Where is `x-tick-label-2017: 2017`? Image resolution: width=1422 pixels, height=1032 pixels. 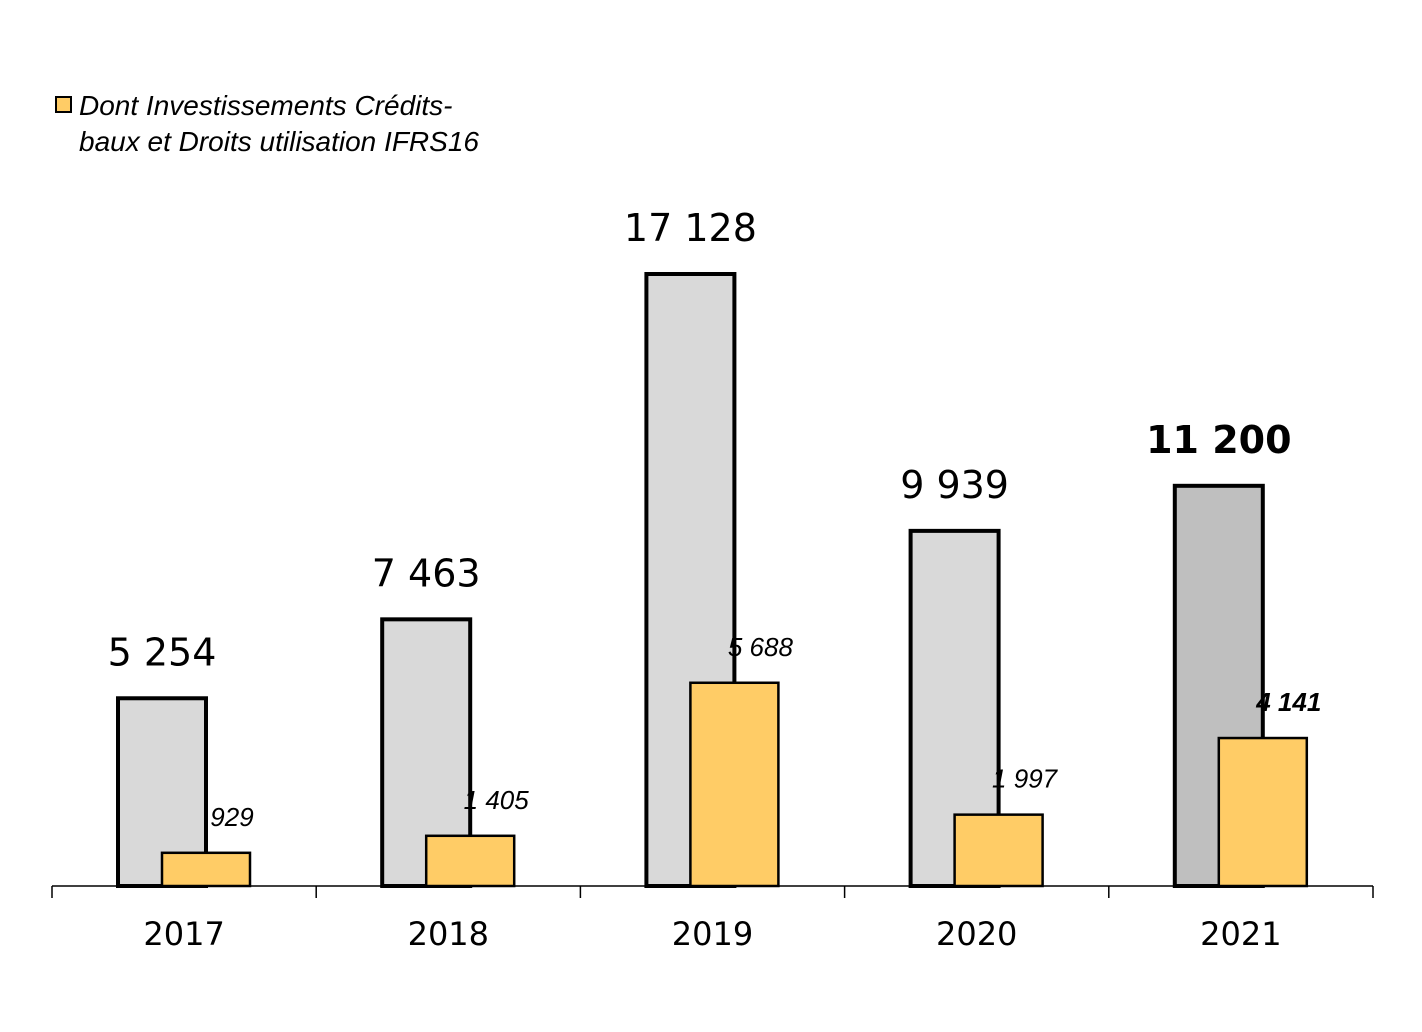 x-tick-label-2017: 2017 is located at coordinates (183, 934).